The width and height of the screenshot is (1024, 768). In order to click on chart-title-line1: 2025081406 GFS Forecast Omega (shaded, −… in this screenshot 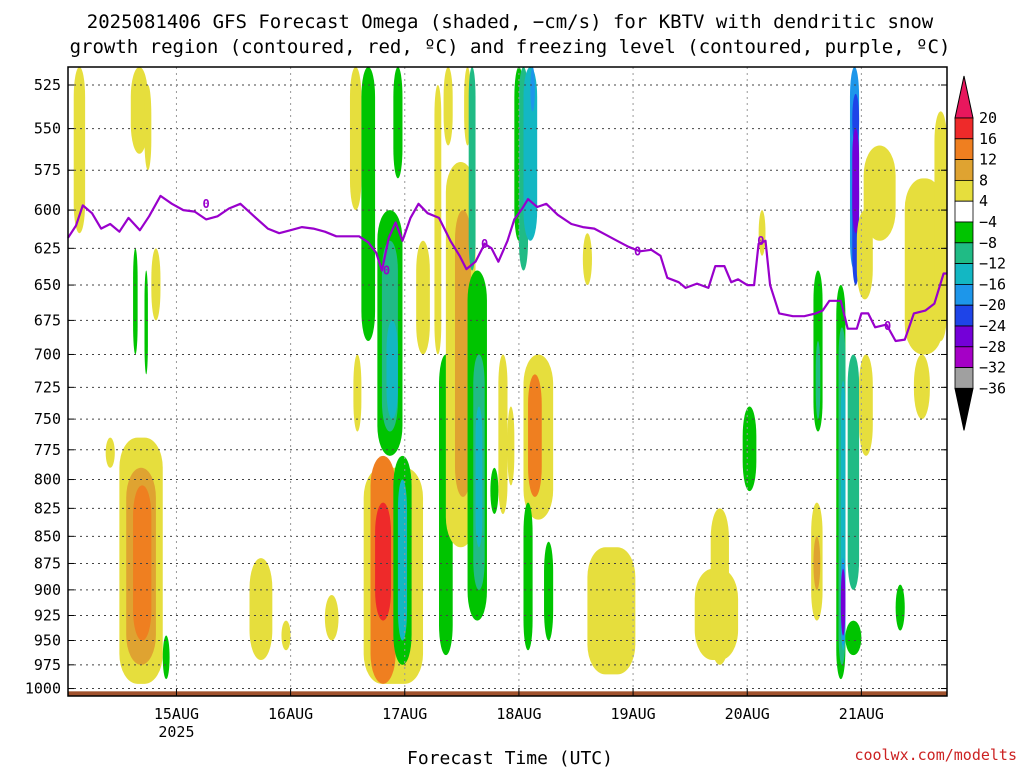, I will do `click(510, 22)`.